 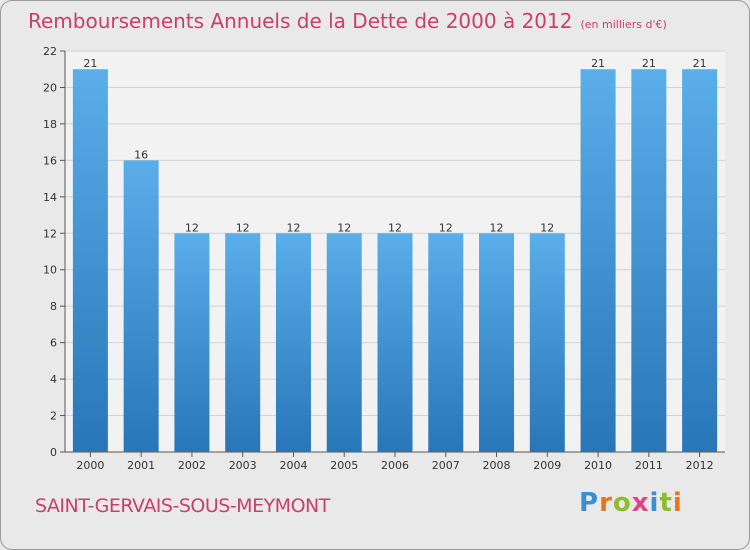 I want to click on x-tick-label: 2004, so click(x=293, y=465).